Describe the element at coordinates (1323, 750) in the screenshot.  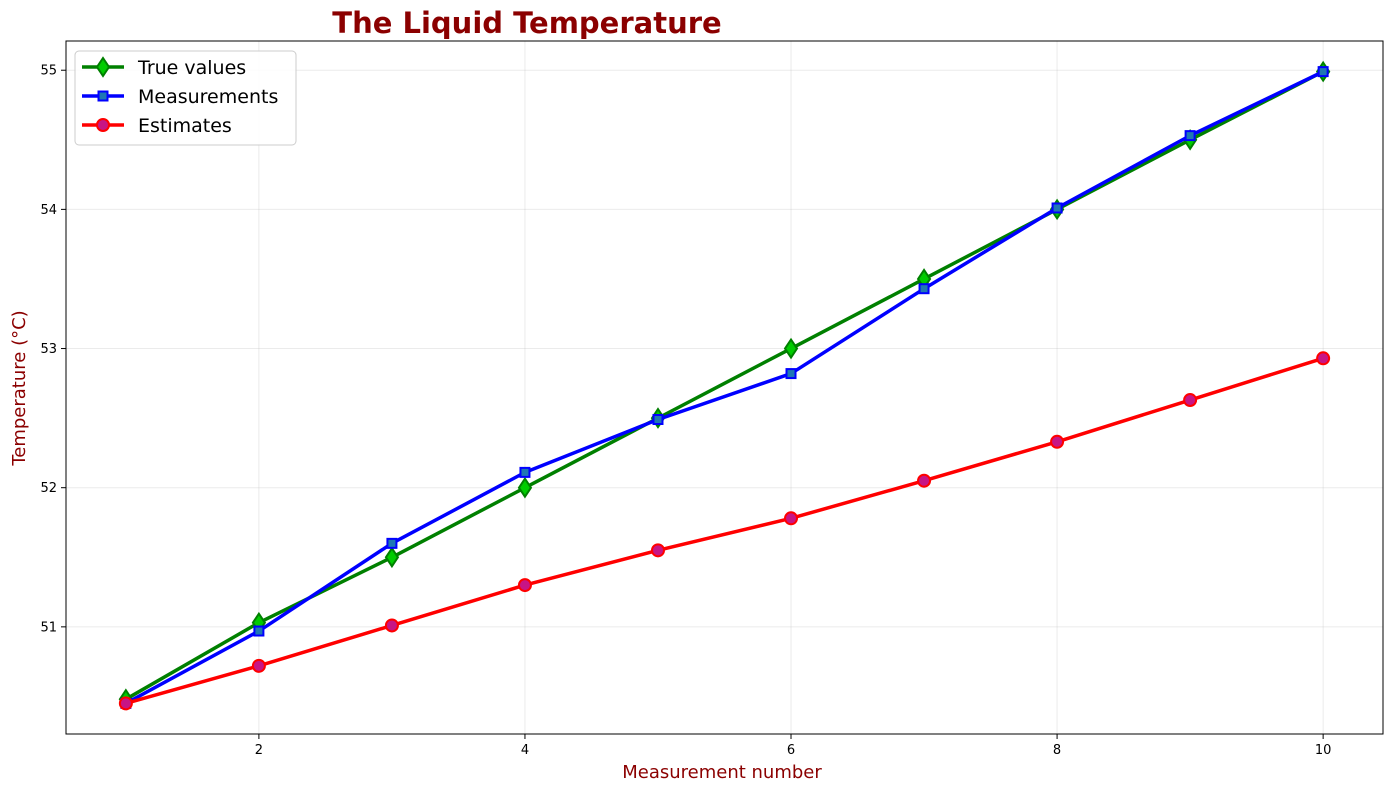
I see `x-tick-label: 10` at that location.